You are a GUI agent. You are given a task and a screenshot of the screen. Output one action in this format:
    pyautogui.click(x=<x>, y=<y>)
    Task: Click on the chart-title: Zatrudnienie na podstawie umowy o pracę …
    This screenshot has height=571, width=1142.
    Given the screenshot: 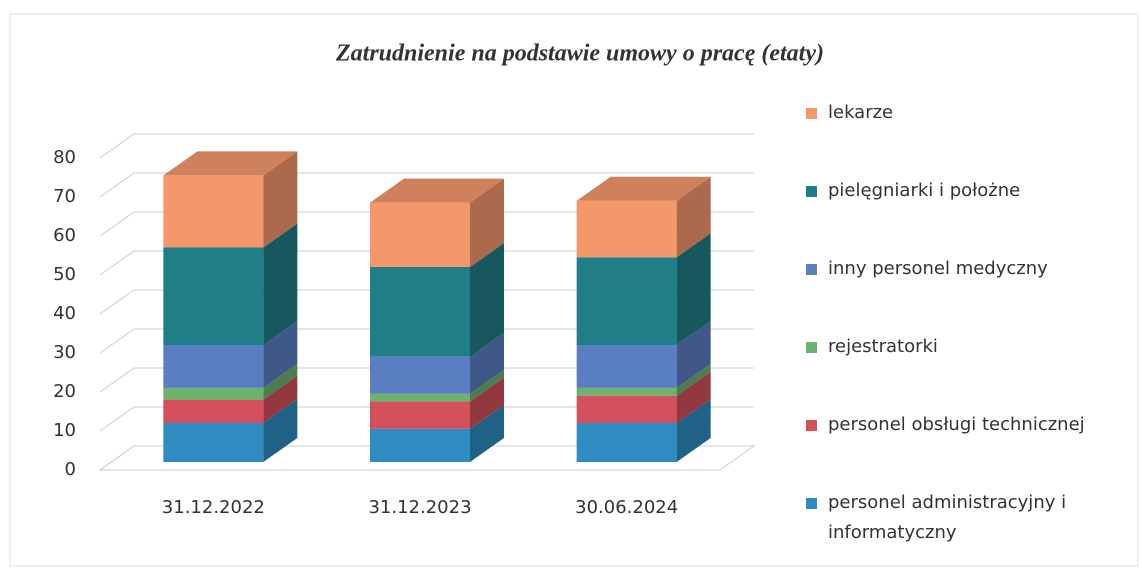 What is the action you would take?
    pyautogui.click(x=579, y=54)
    